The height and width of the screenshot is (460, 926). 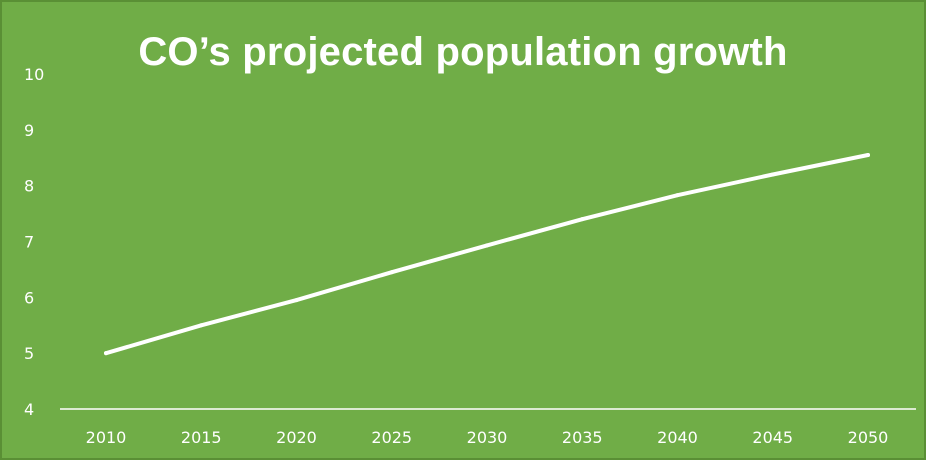 I want to click on y-axis-ticks: 4 5 6 7 8 9 10, so click(x=34, y=242).